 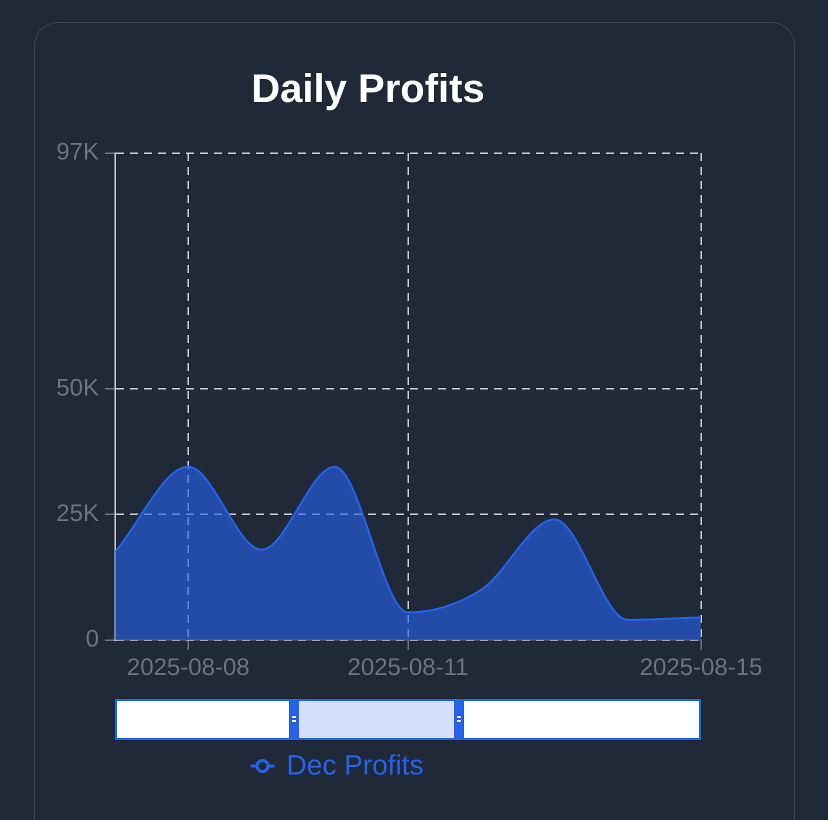 What do you see at coordinates (188, 668) in the screenshot?
I see `x-tick-label: 2025-08-08` at bounding box center [188, 668].